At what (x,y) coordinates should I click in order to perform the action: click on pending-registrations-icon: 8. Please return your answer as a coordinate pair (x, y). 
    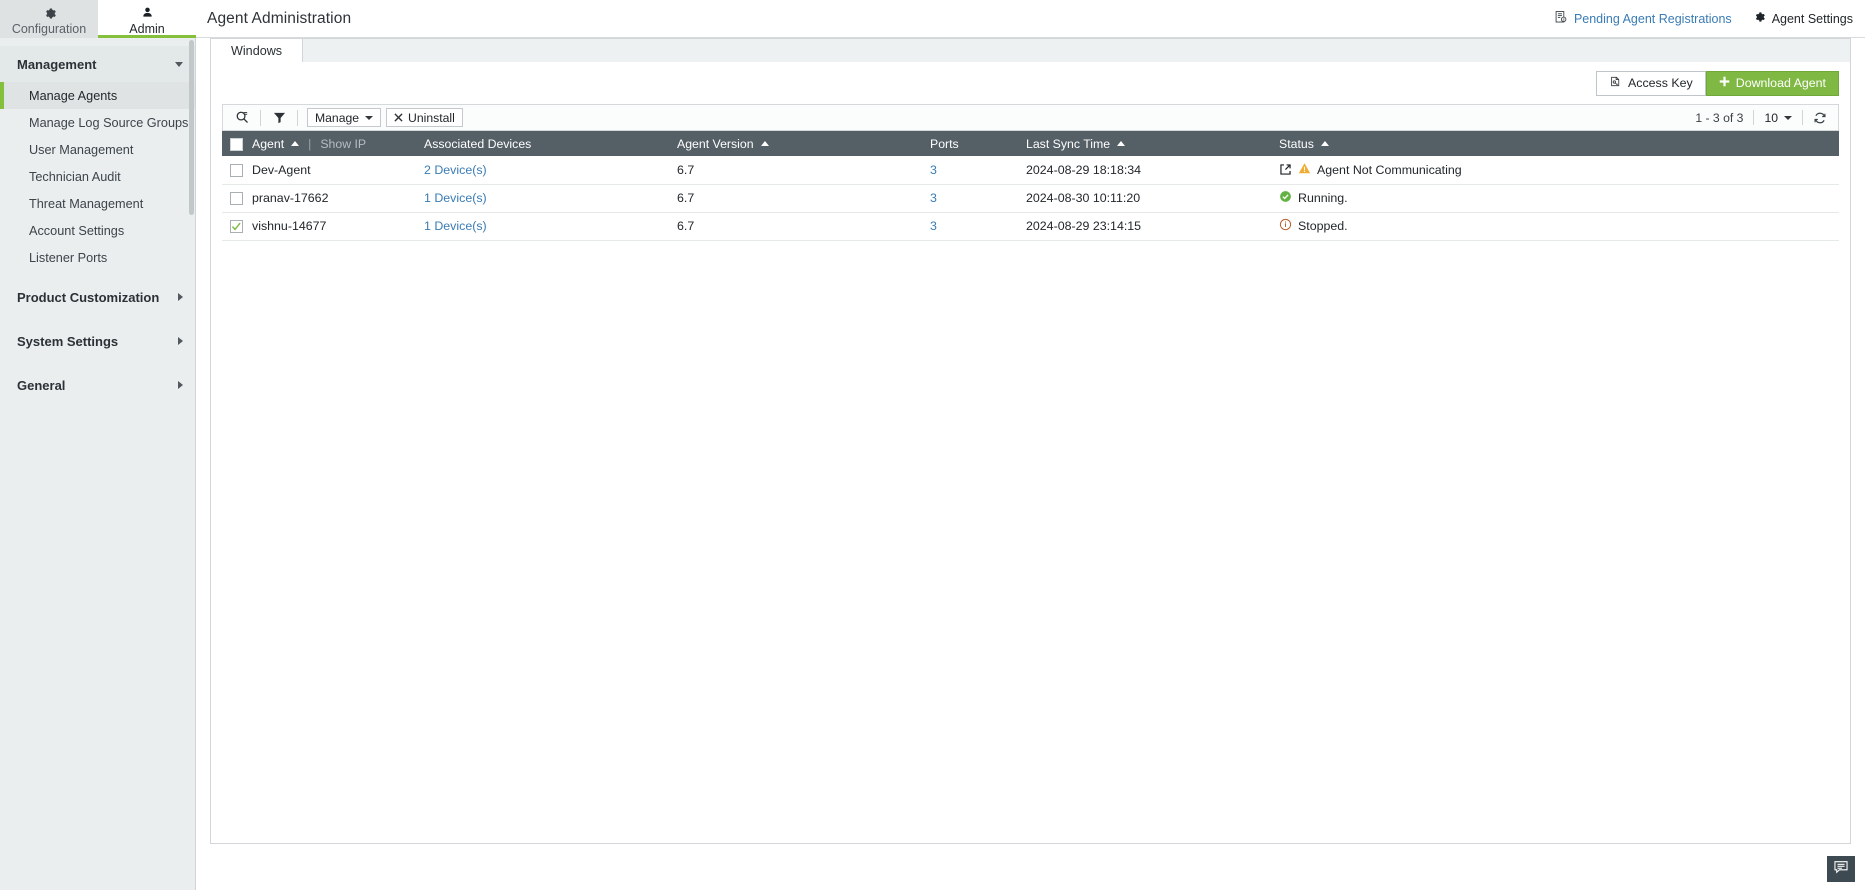
    Looking at the image, I should click on (1561, 18).